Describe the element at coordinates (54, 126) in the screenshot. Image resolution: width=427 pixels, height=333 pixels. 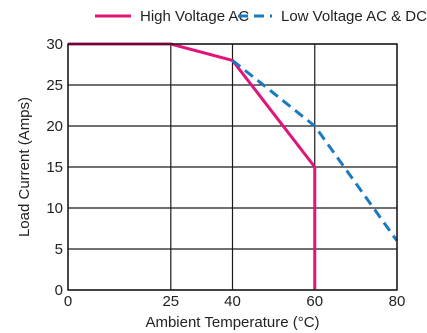
I see `y-tick-label-20: 20` at that location.